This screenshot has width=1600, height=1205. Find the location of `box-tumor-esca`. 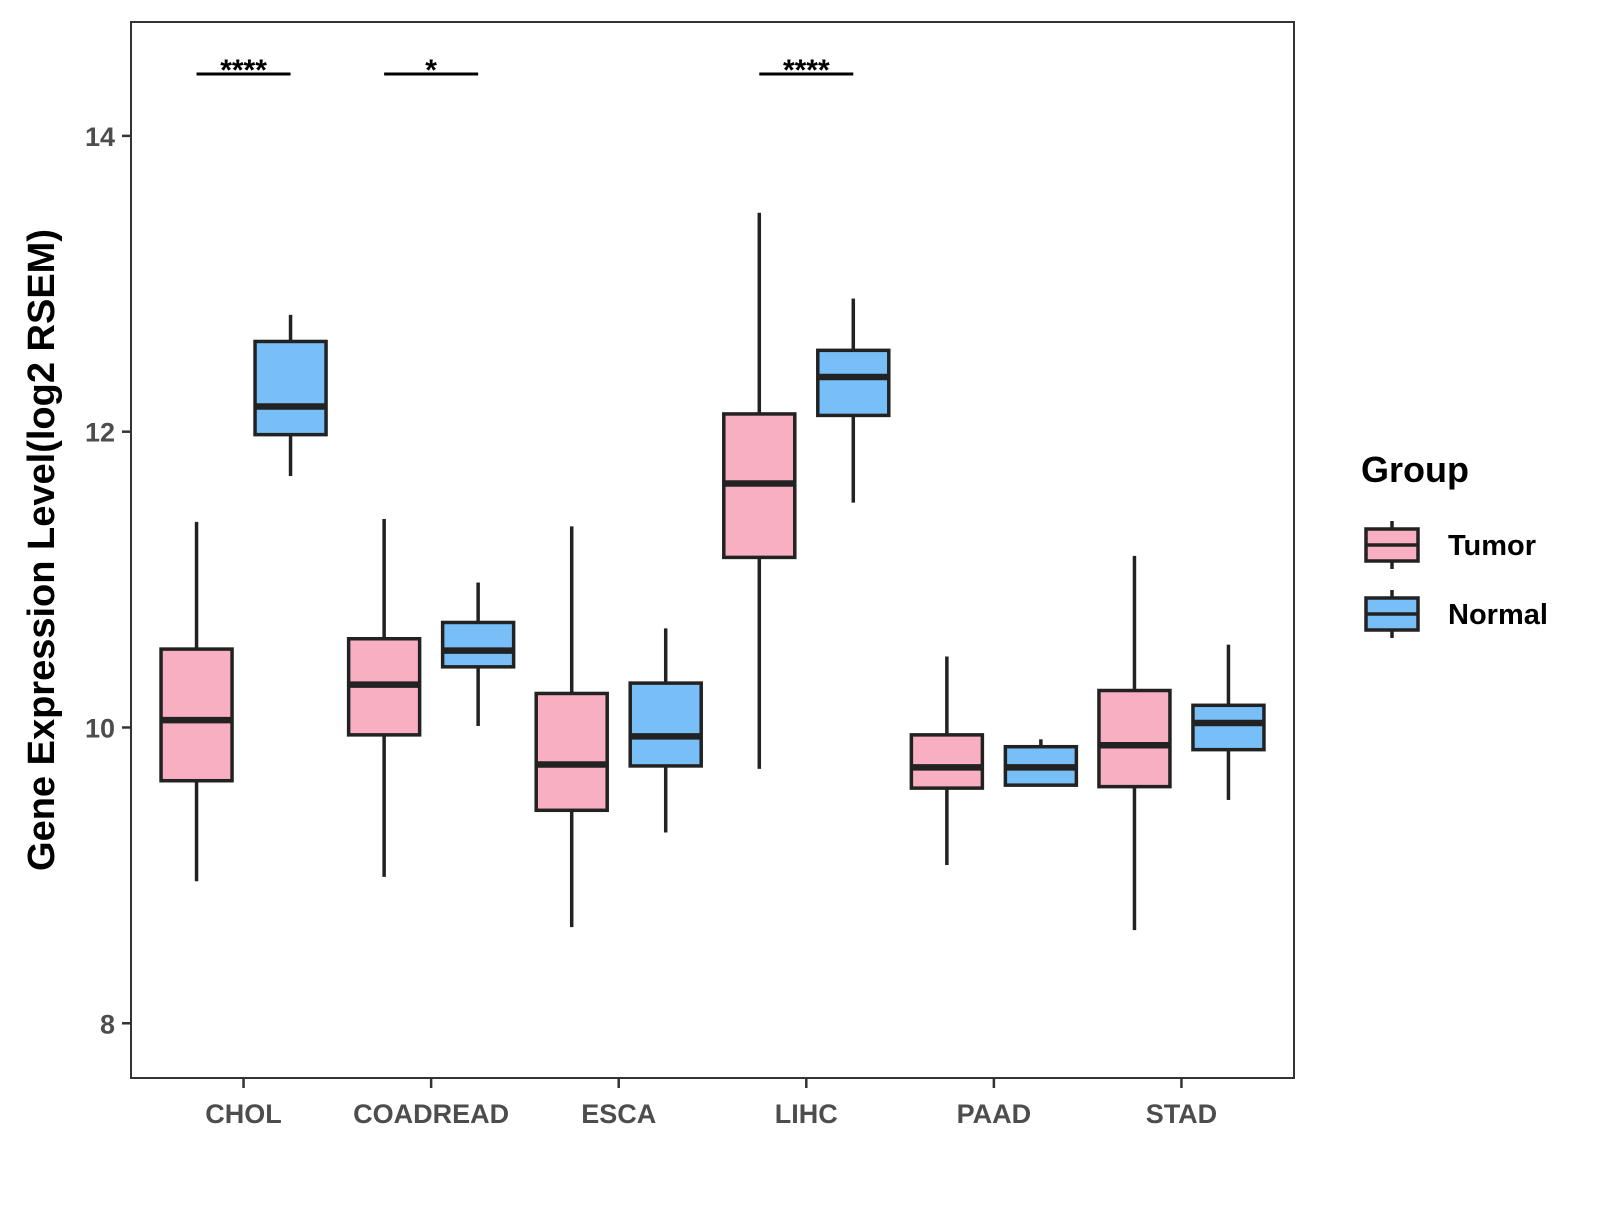

box-tumor-esca is located at coordinates (571, 727).